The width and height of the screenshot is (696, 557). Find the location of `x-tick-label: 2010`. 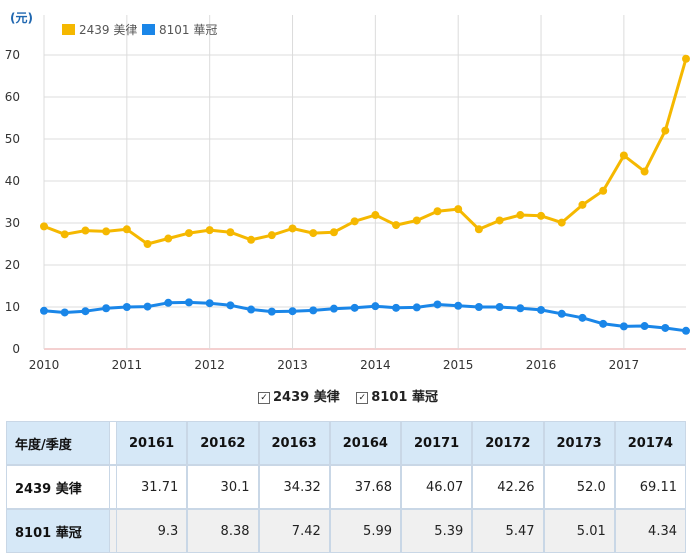

x-tick-label: 2010 is located at coordinates (44, 365).